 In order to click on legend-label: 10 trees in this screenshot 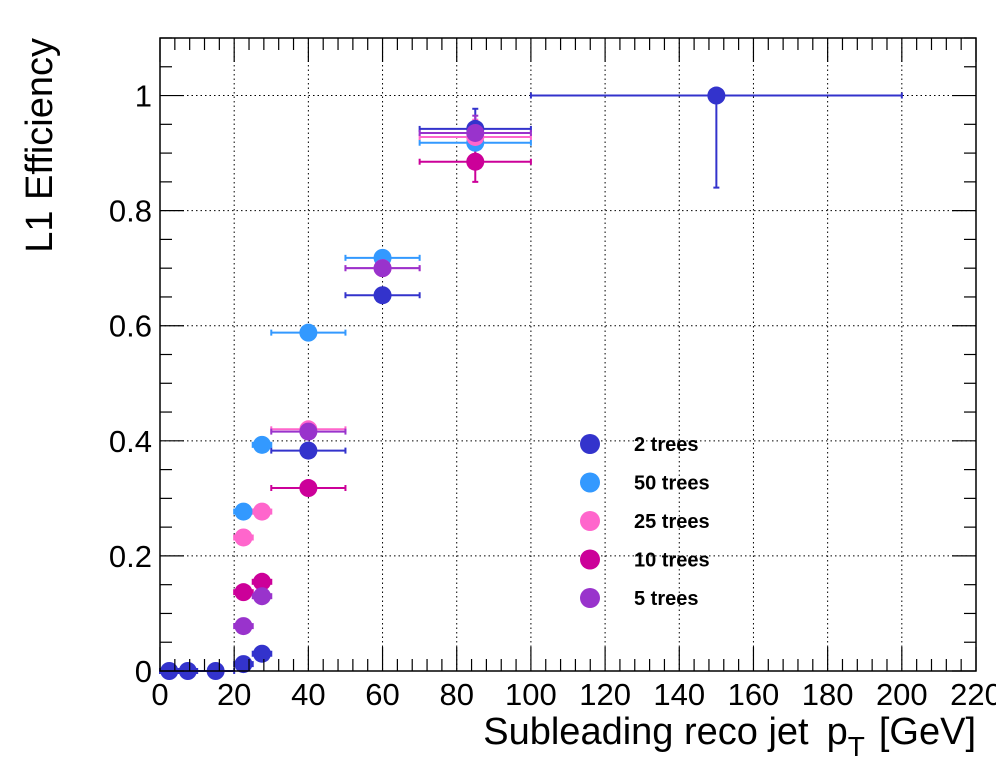, I will do `click(672, 561)`.